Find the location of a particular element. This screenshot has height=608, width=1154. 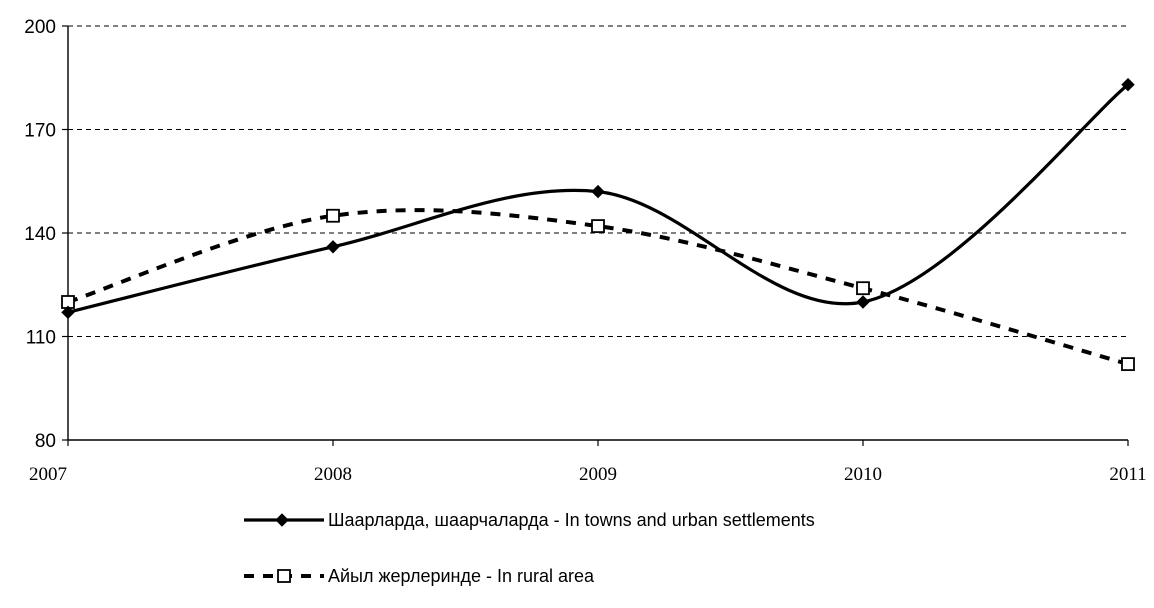

y-tick-label: 200 is located at coordinates (40, 27).